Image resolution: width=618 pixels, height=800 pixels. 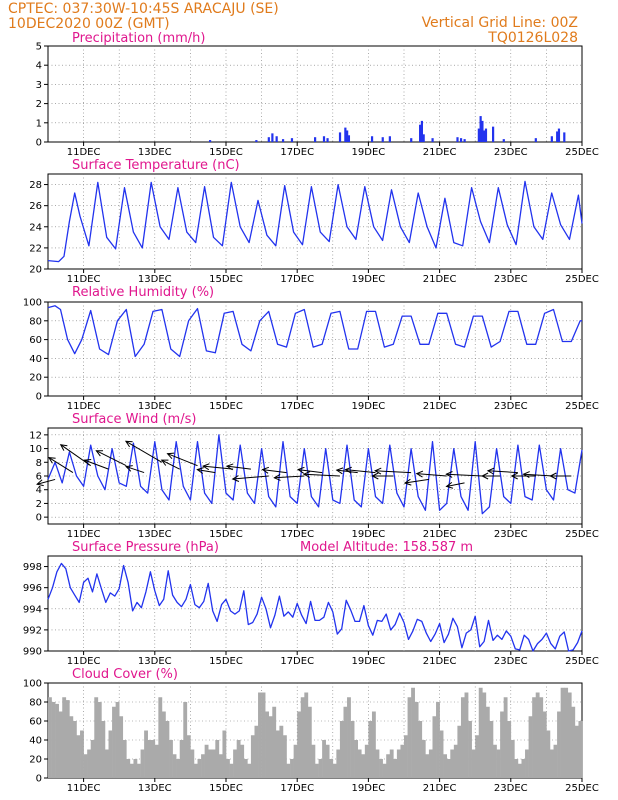 I want to click on temp-xtick-label: 23DEC, so click(x=511, y=279).